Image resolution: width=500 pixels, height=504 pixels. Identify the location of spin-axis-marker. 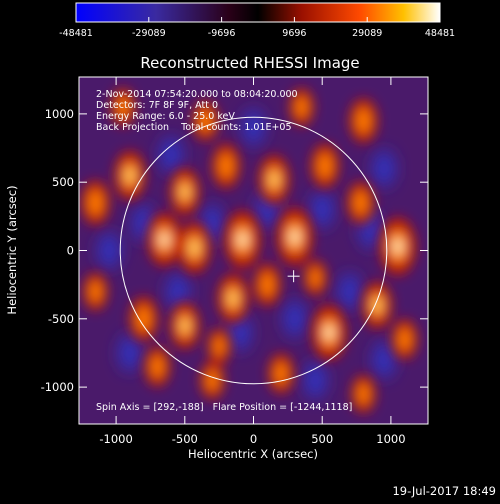
(293, 276).